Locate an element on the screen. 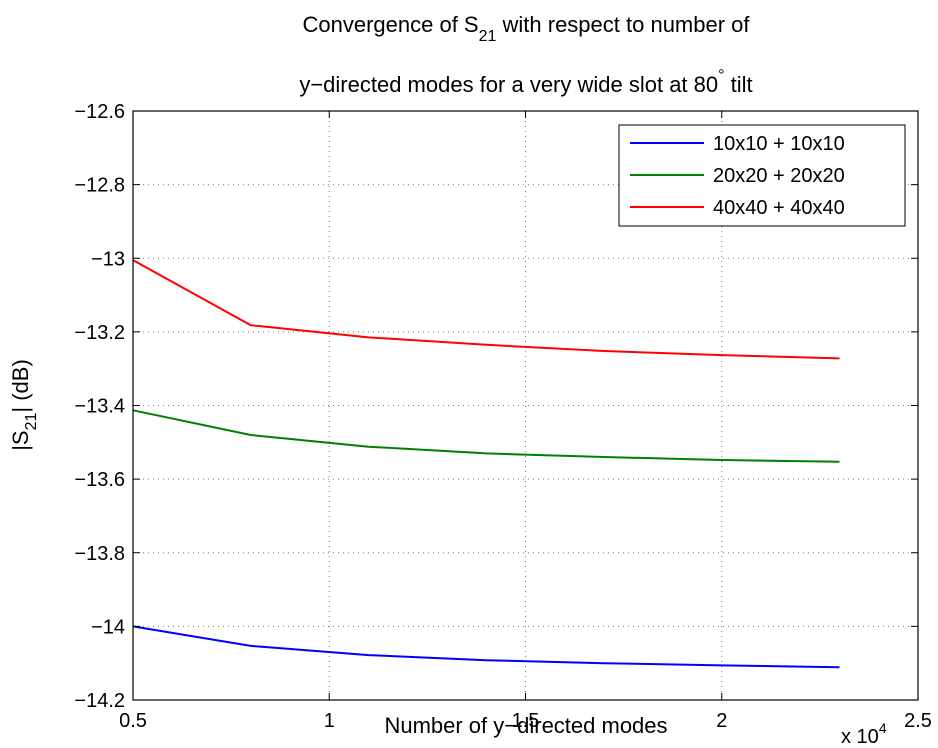 The width and height of the screenshot is (938, 748). title-line1-prefix: Convergence of S is located at coordinates (390, 24).